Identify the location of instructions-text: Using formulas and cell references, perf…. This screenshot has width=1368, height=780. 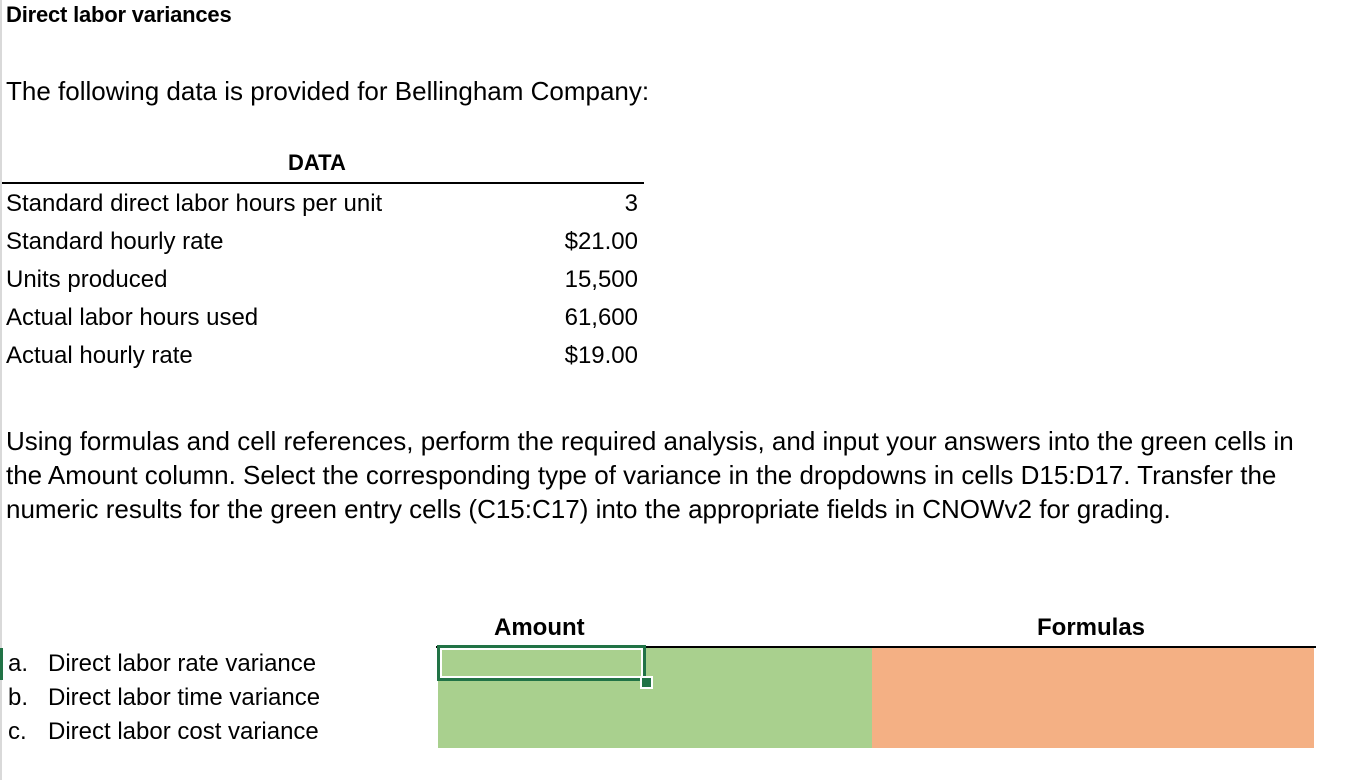
(650, 475).